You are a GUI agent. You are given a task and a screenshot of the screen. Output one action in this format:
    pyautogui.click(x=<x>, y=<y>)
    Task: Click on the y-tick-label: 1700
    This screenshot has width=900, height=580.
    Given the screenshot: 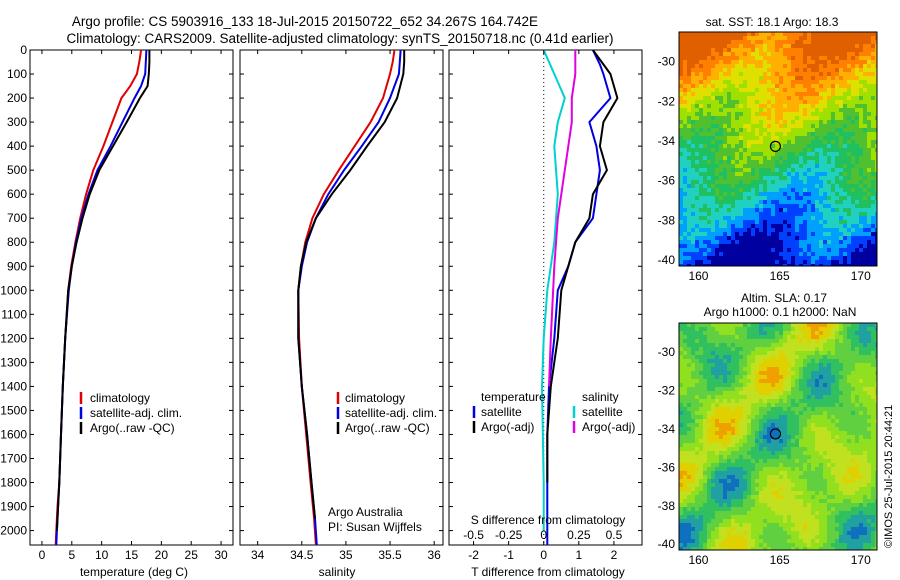 What is the action you would take?
    pyautogui.click(x=13, y=458)
    